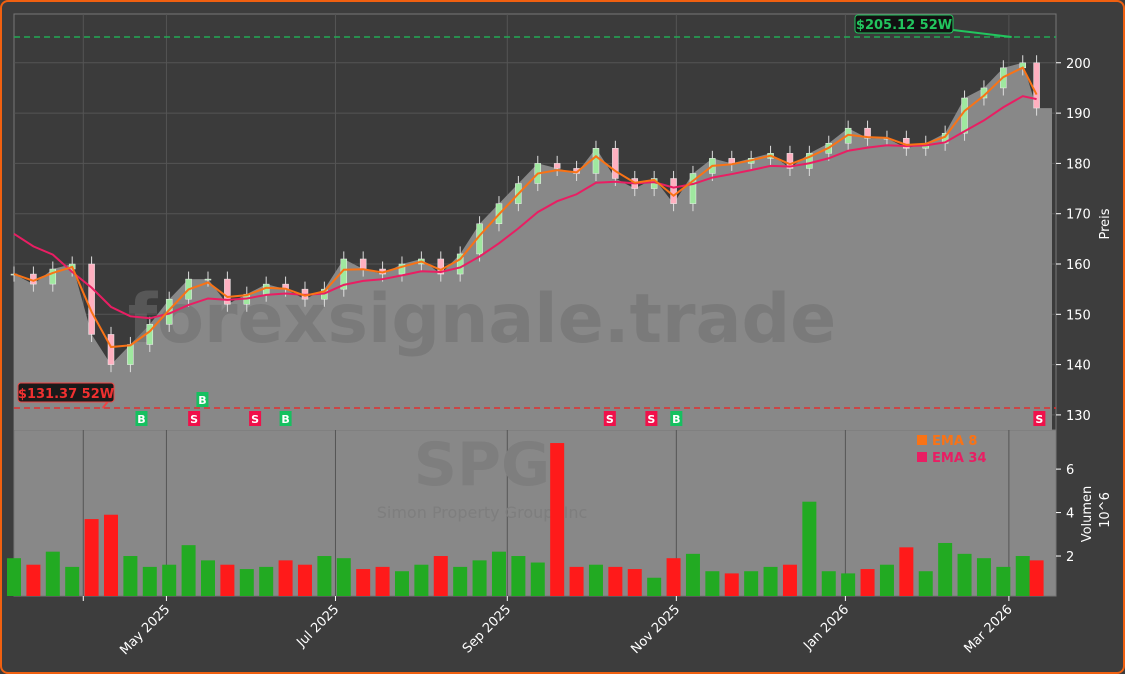 The width and height of the screenshot is (1125, 674). What do you see at coordinates (1078, 416) in the screenshot?
I see `y-tick-label: 130` at bounding box center [1078, 416].